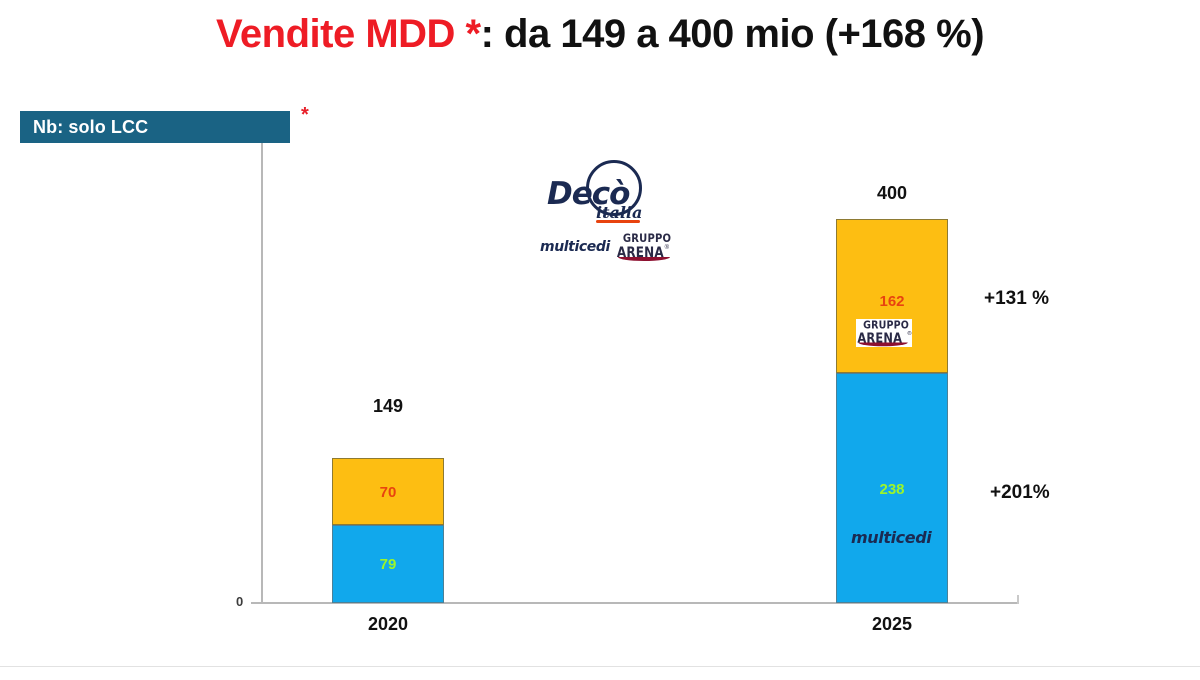 The width and height of the screenshot is (1200, 680). I want to click on y-axis-zero-label: 0, so click(240, 601).